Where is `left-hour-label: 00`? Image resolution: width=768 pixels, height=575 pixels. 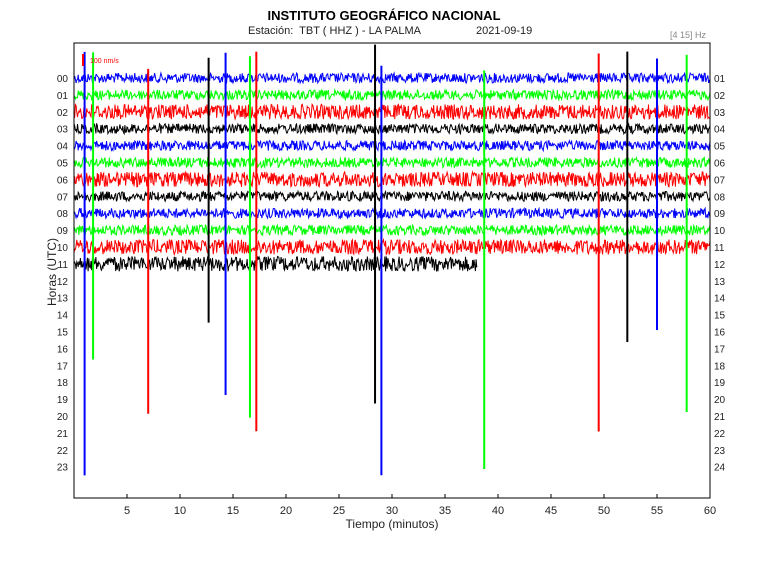 left-hour-label: 00 is located at coordinates (63, 79).